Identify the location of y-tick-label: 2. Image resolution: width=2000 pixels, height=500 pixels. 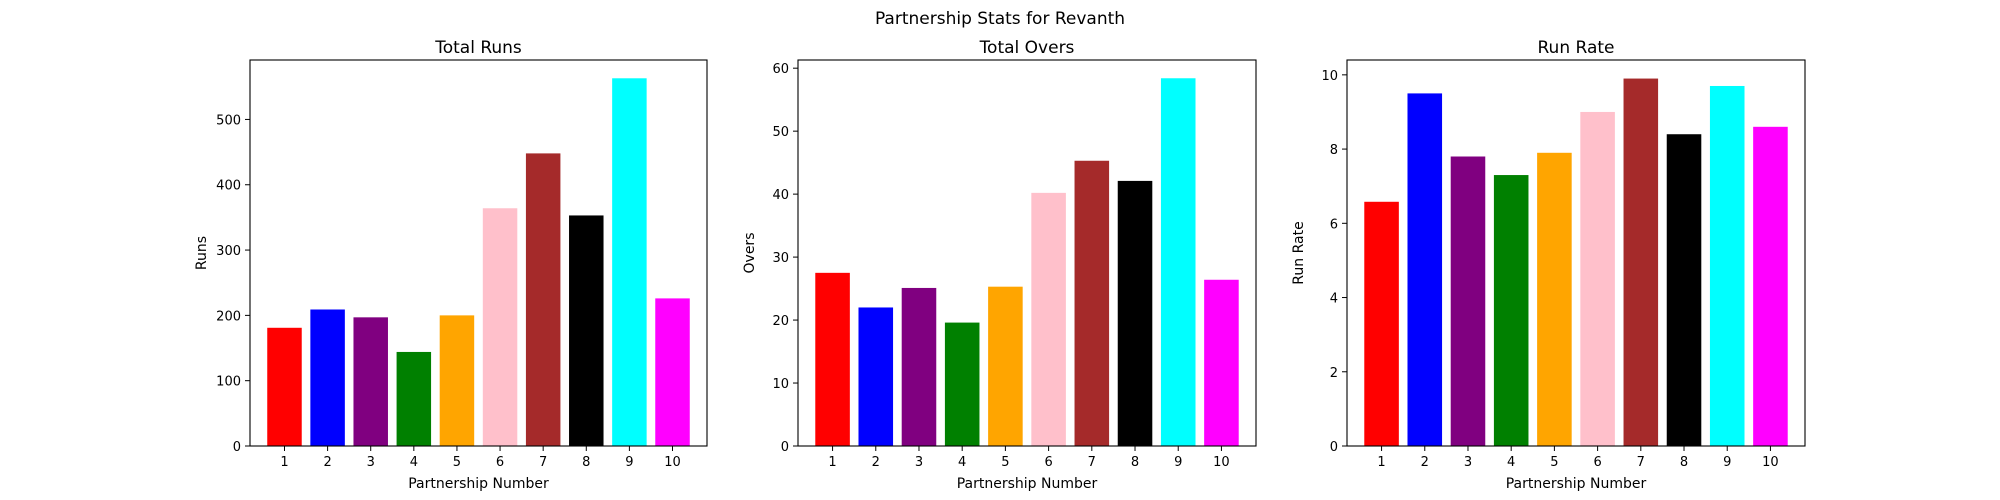
(1334, 373).